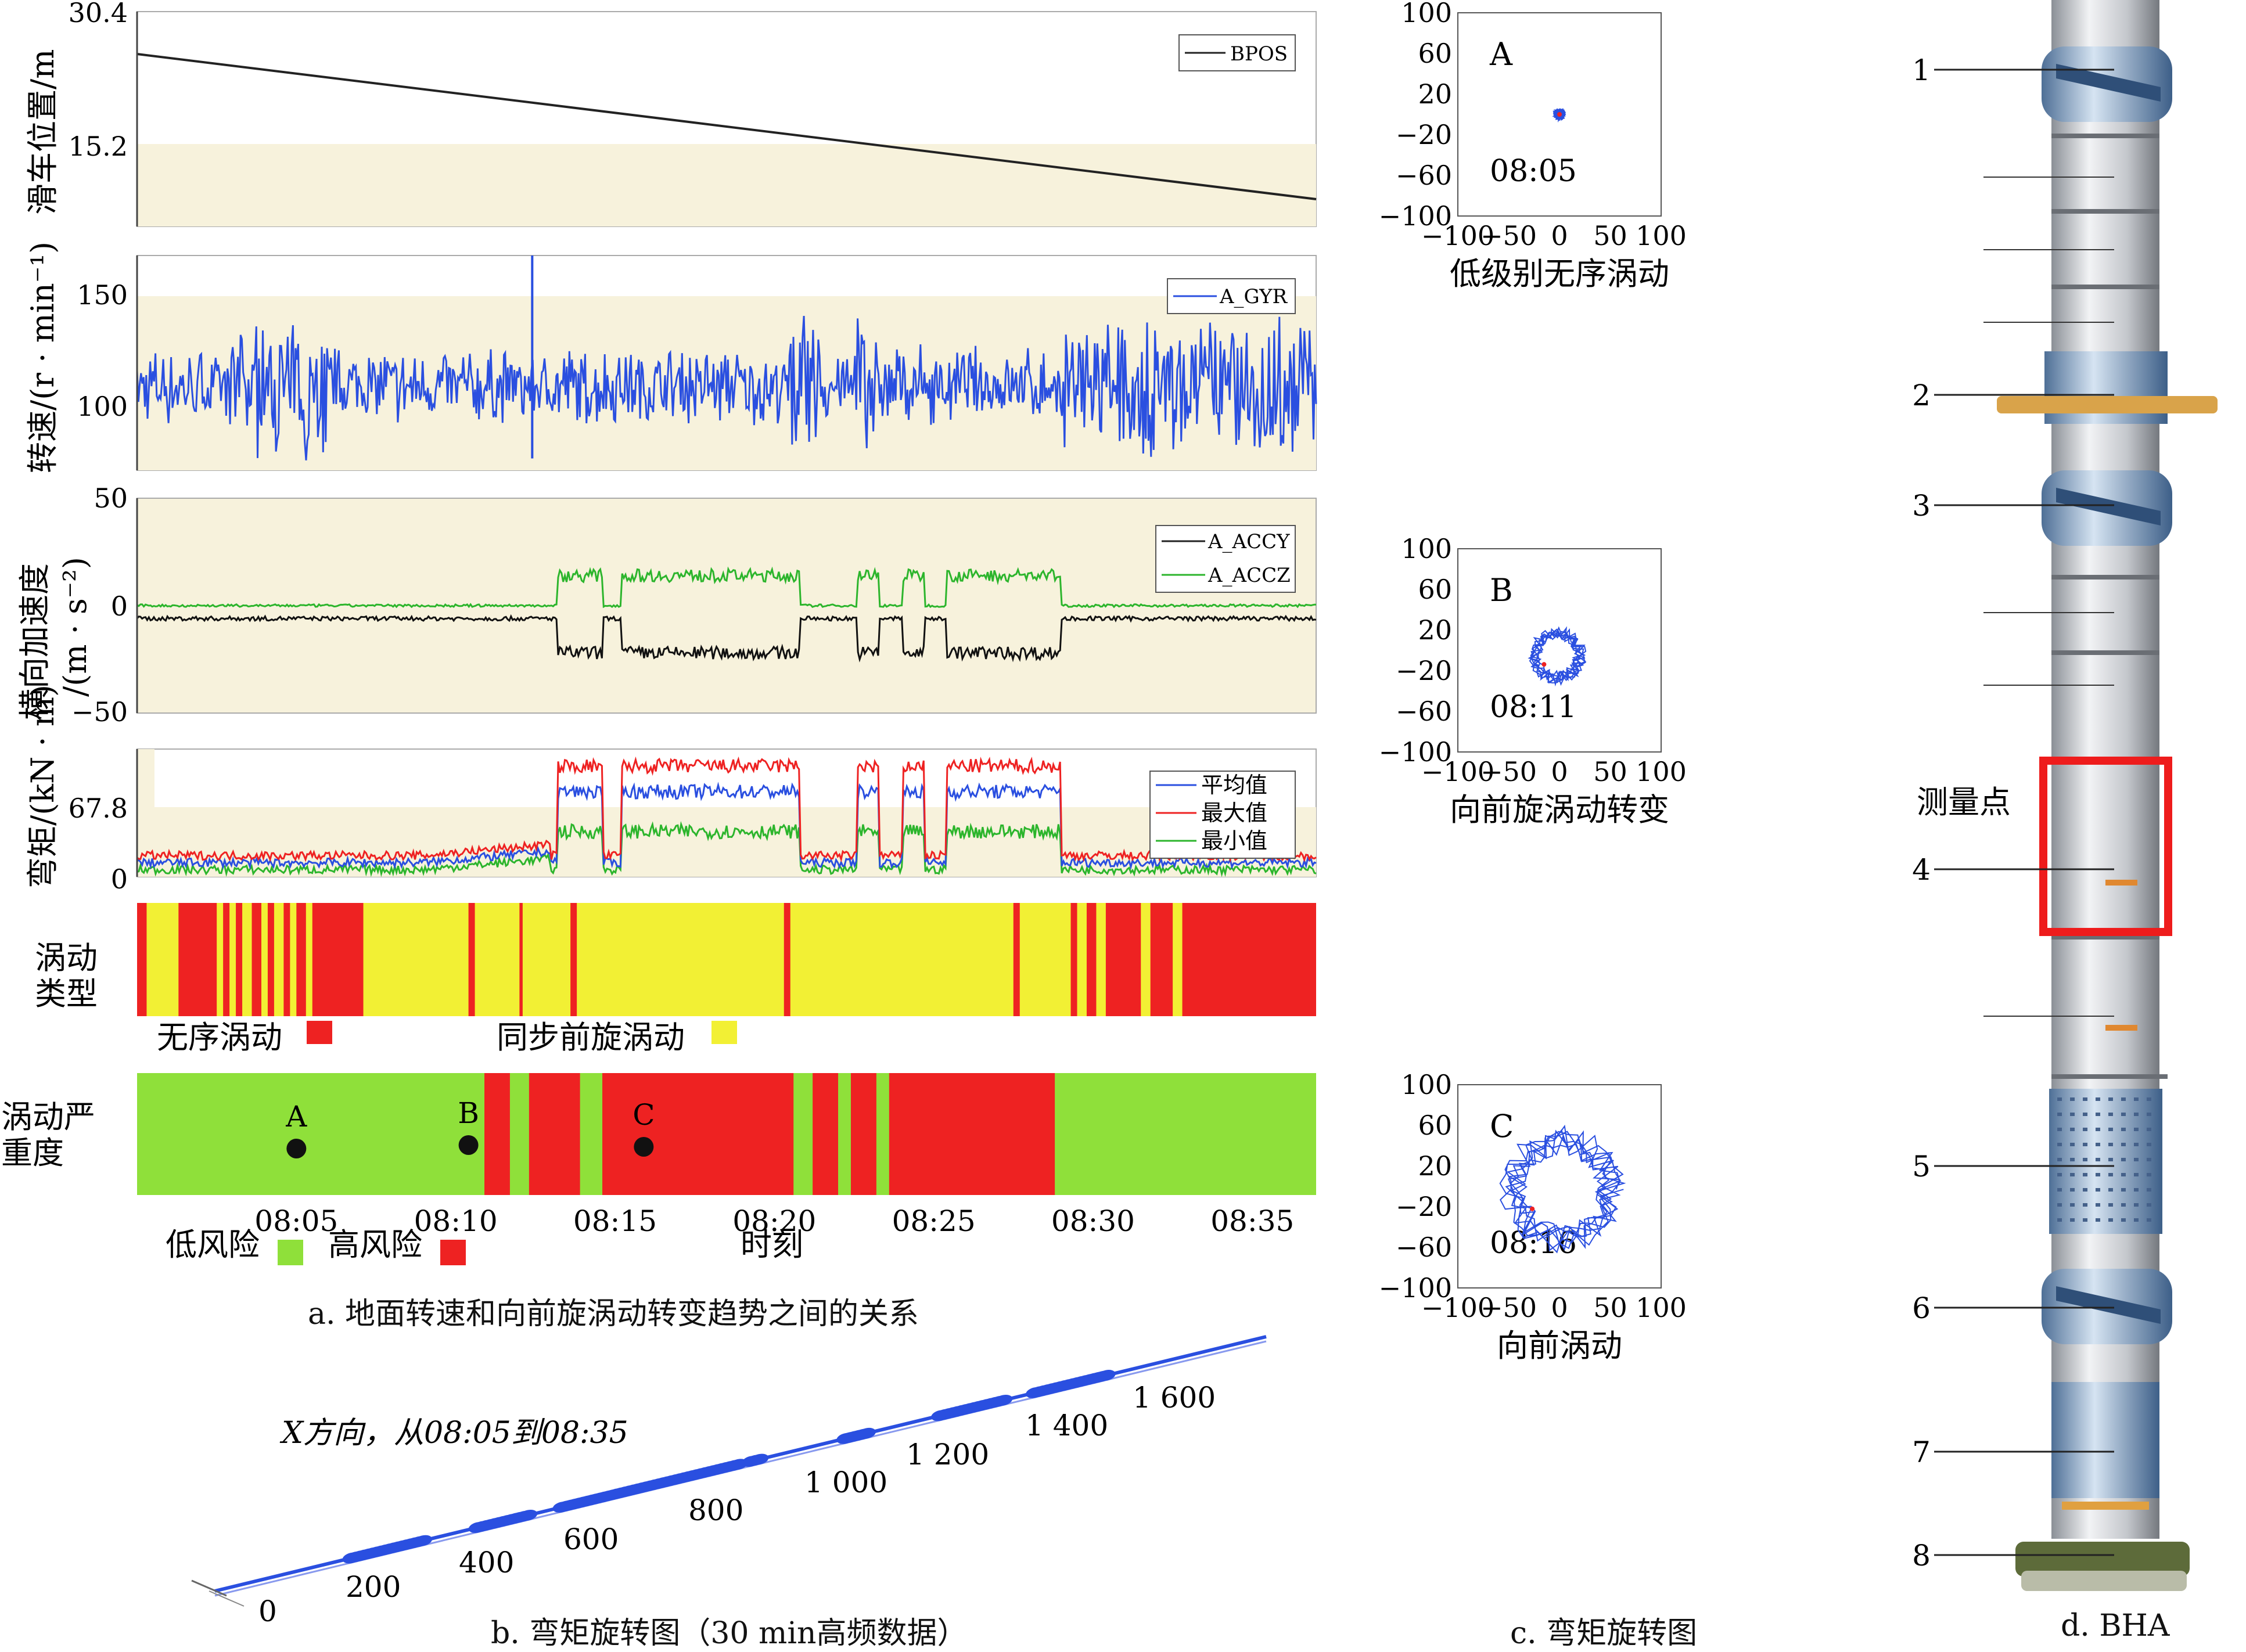 Image resolution: width=2246 pixels, height=1652 pixels. I want to click on whirl-plot-time: 08:11, so click(1534, 707).